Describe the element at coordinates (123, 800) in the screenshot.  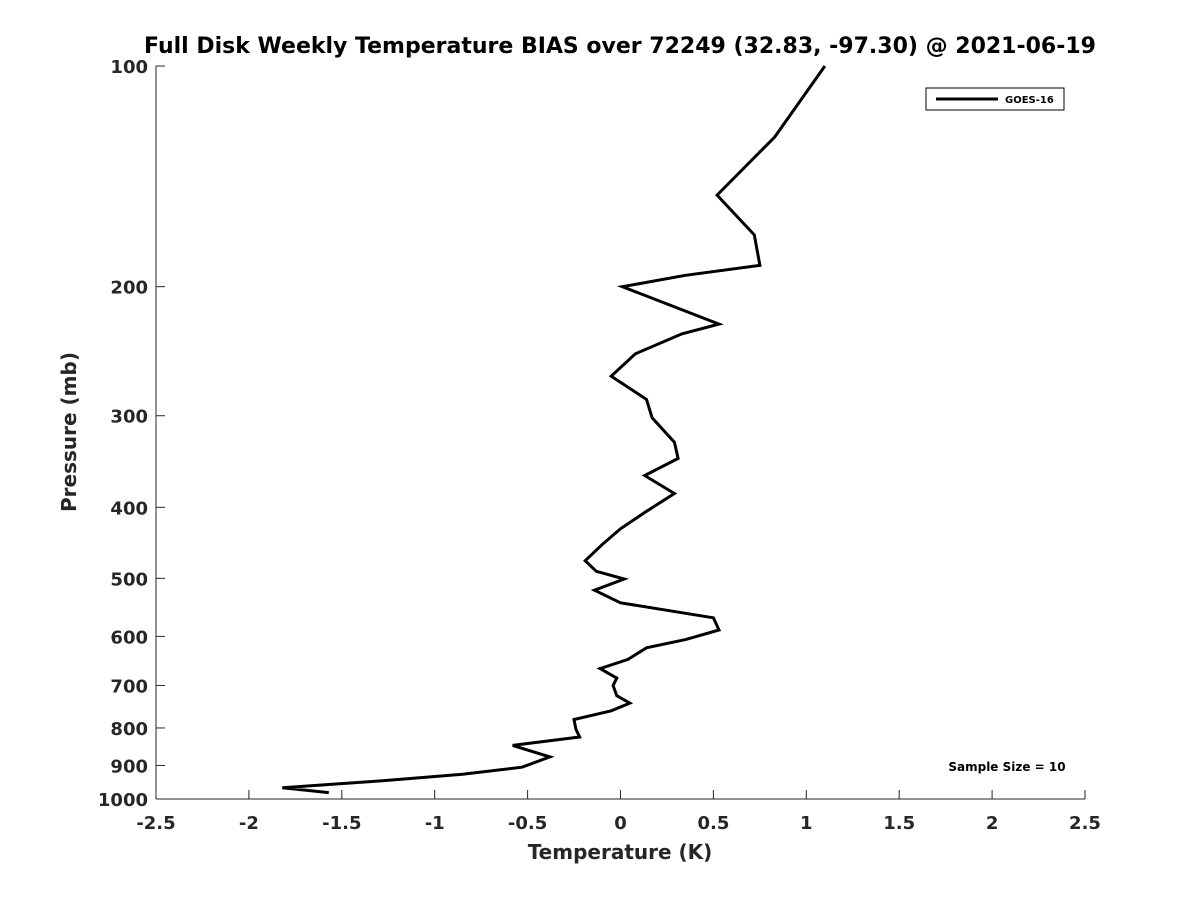
I see `y-tick-label: 1000` at that location.